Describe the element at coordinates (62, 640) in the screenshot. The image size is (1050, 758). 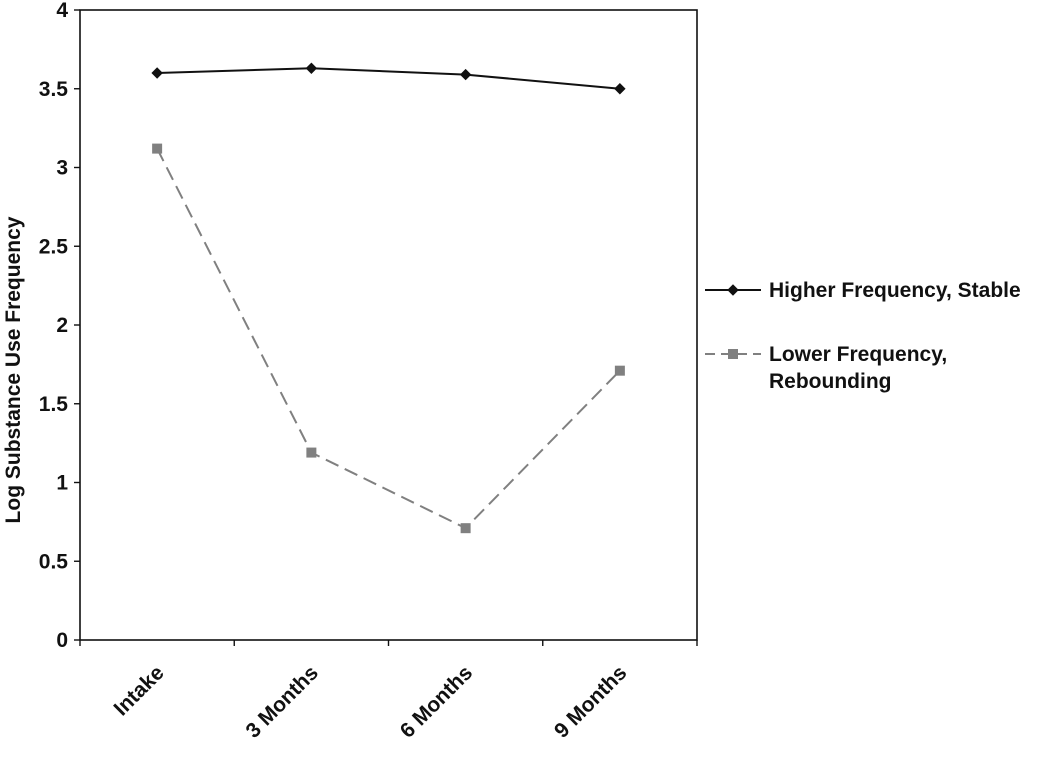
I see `y-tick-label: 0` at that location.